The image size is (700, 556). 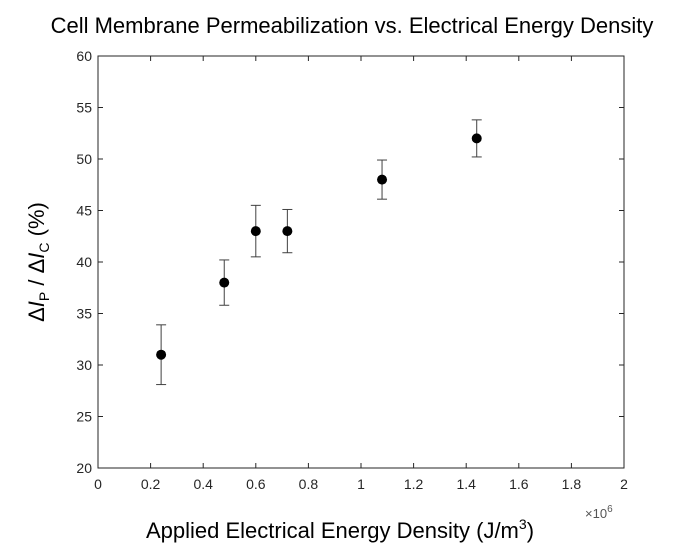 What do you see at coordinates (84, 159) in the screenshot?
I see `y-tick-label: 50` at bounding box center [84, 159].